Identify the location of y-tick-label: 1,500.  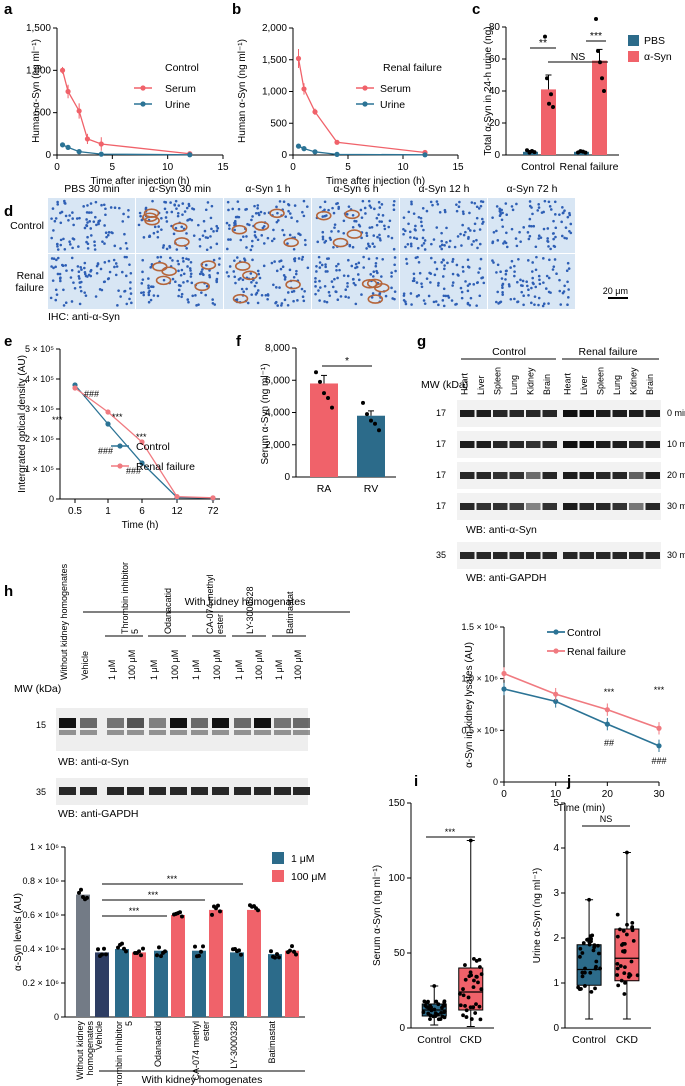
(274, 60).